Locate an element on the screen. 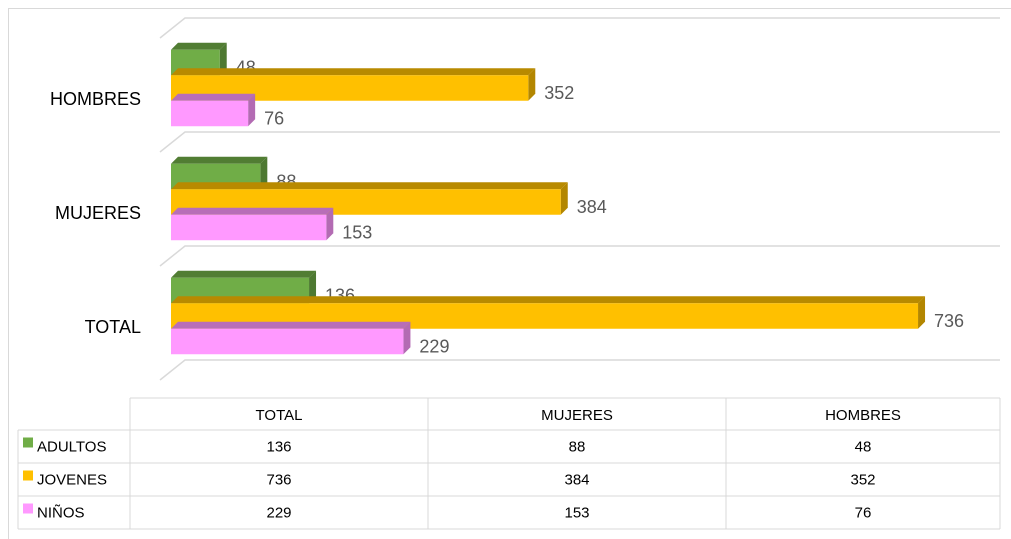 The width and height of the screenshot is (1011, 539). data-label: 736 is located at coordinates (949, 321).